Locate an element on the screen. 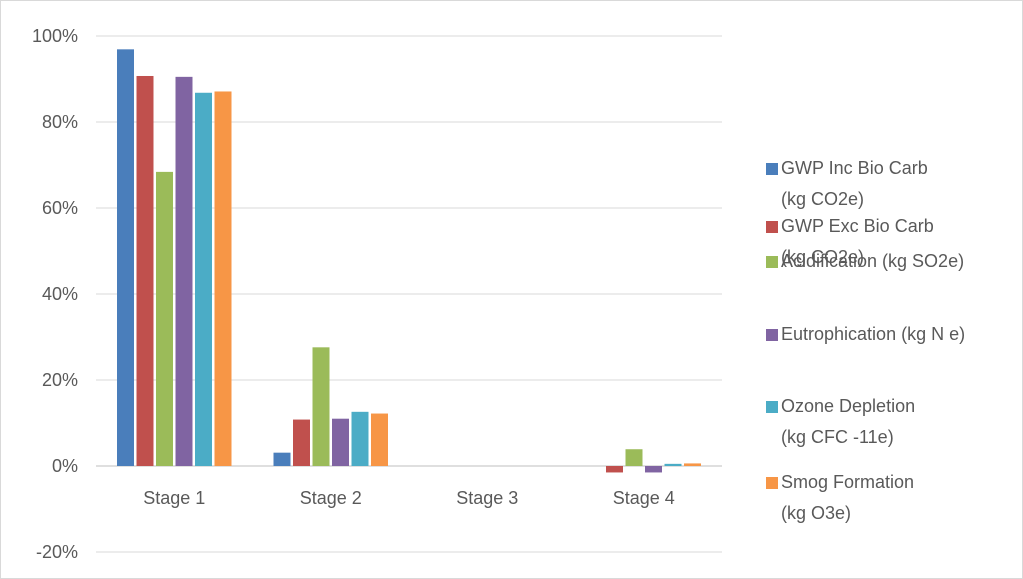 This screenshot has width=1023, height=579. legend-label: GWP Exc Bio Carb is located at coordinates (857, 226).